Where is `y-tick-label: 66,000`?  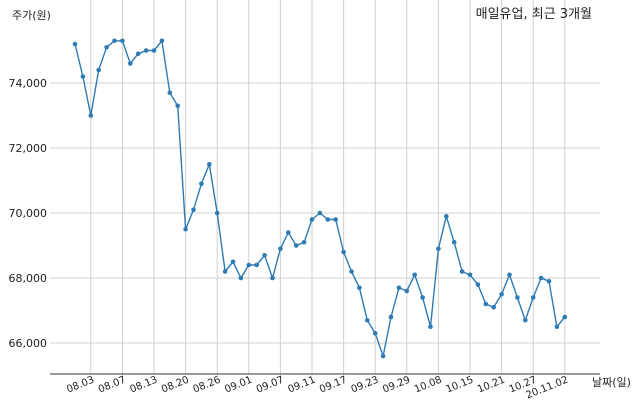
y-tick-label: 66,000 is located at coordinates (28, 343).